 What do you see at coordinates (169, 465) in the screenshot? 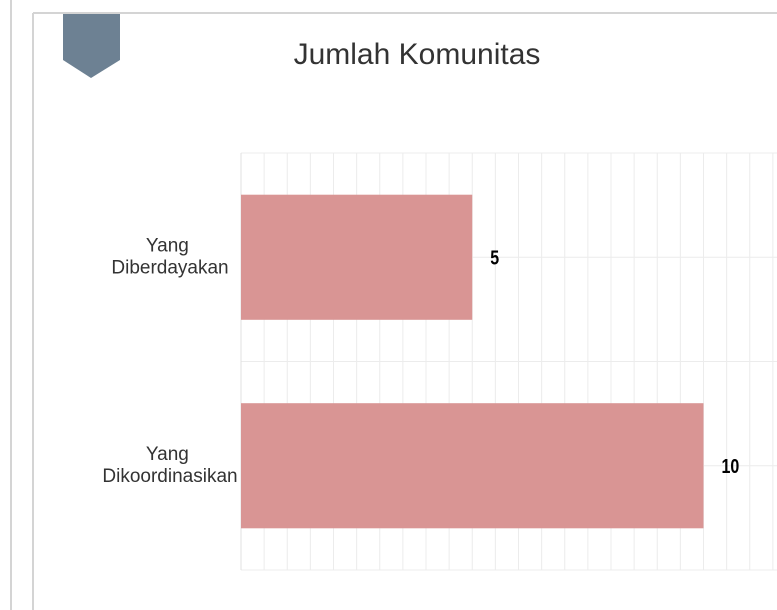
I see `y-tick-label: Yang Dikoordinasikan` at bounding box center [169, 465].